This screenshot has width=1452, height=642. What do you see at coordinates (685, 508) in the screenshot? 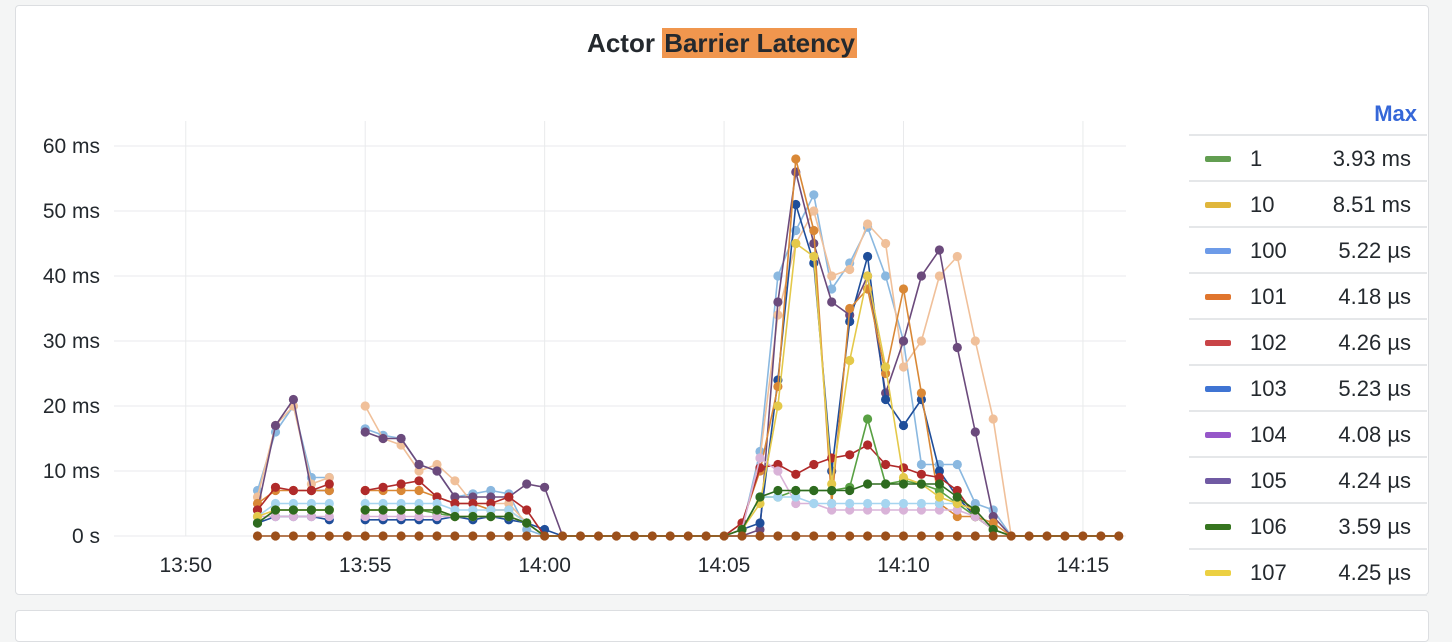
I see `series-k` at bounding box center [685, 508].